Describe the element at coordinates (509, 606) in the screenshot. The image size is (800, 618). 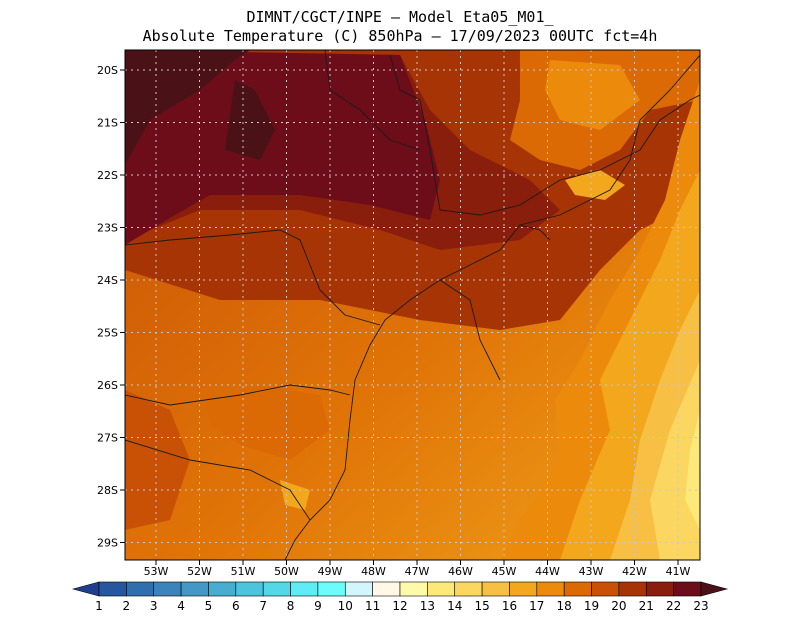
I see `colorbar-label: 16` at that location.